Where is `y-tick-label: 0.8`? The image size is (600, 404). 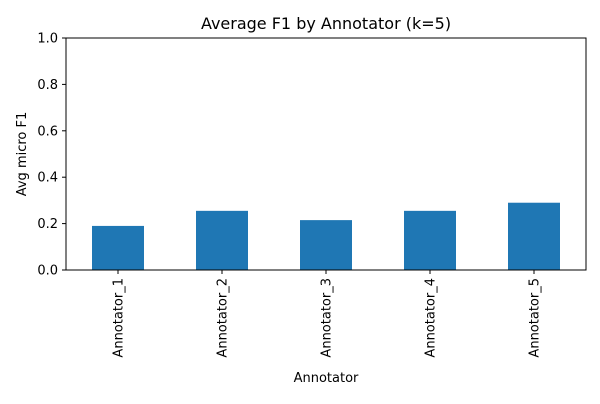
y-tick-label: 0.8 is located at coordinates (47, 85).